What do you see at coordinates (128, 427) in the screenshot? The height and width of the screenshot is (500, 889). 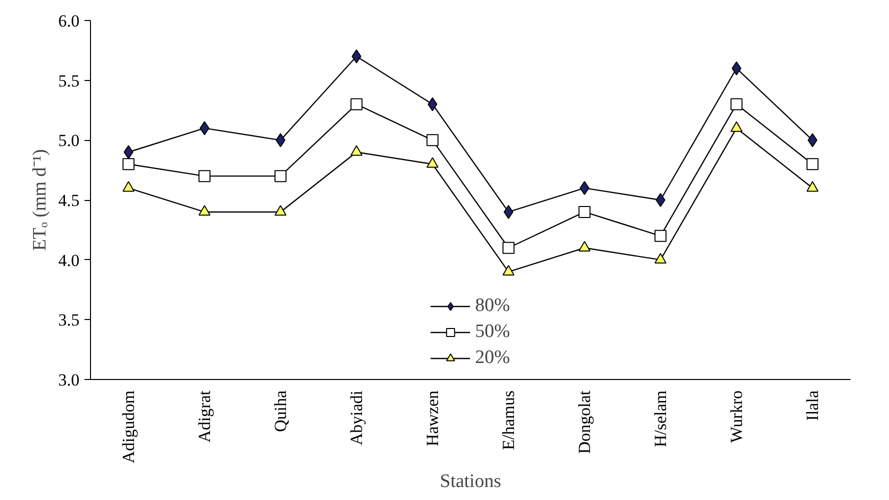 I see `x-tick-label: Adigudom` at bounding box center [128, 427].